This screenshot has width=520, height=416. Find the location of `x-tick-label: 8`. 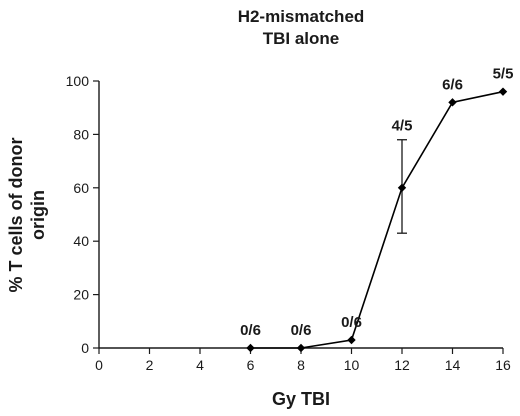

x-tick-label: 8 is located at coordinates (301, 365).